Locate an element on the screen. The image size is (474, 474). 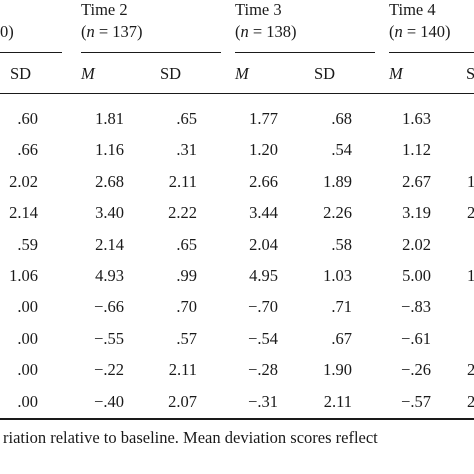
time2-title: Time 2 is located at coordinates (104, 9).